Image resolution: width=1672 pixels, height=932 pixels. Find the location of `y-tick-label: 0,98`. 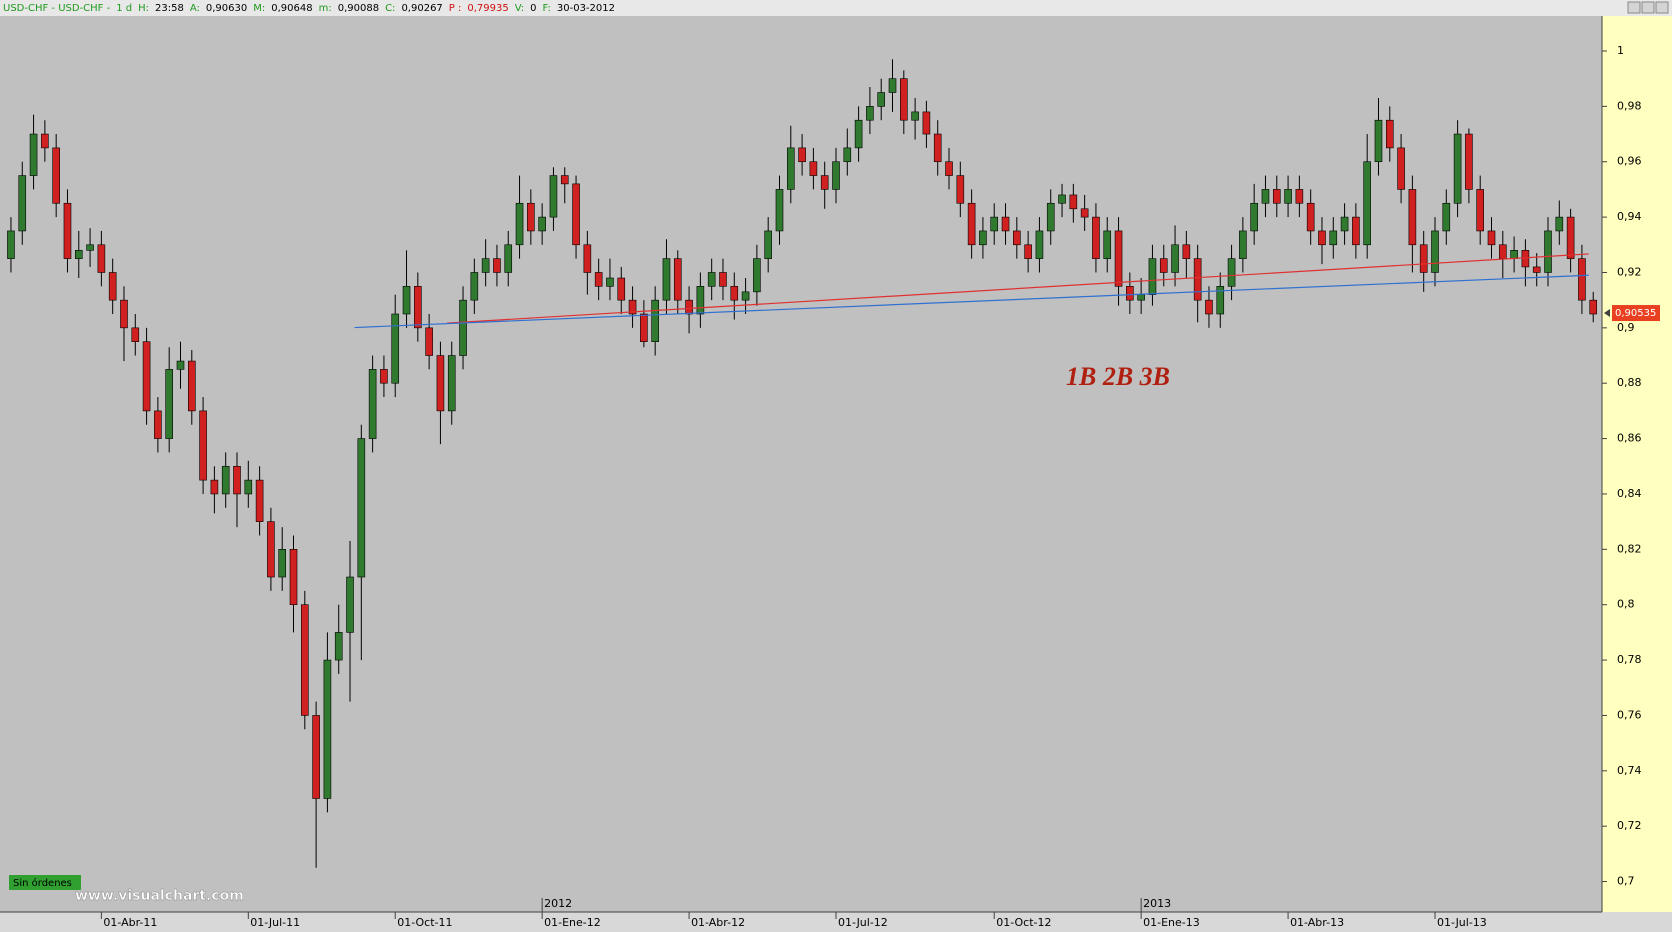

y-tick-label: 0,98 is located at coordinates (1629, 105).